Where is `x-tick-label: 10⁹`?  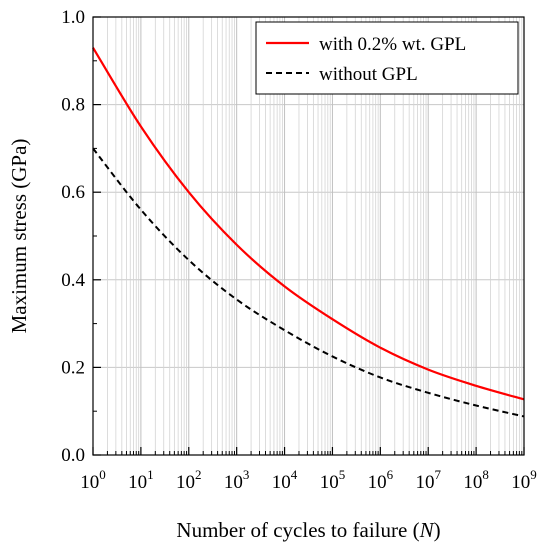
x-tick-label: 10⁹ is located at coordinates (524, 480).